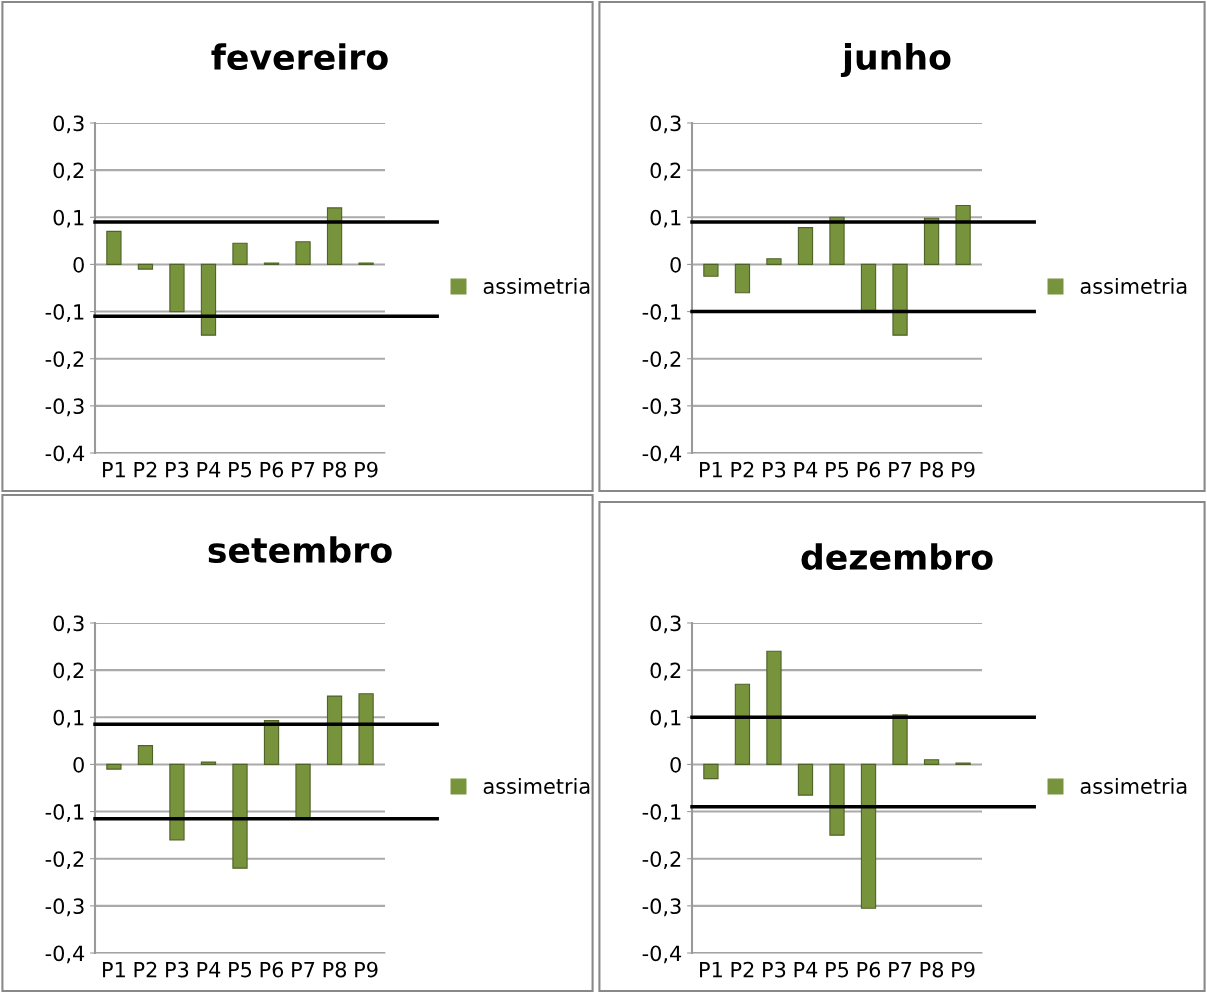 The height and width of the screenshot is (993, 1207). I want to click on chart-title: dezembro, so click(897, 557).